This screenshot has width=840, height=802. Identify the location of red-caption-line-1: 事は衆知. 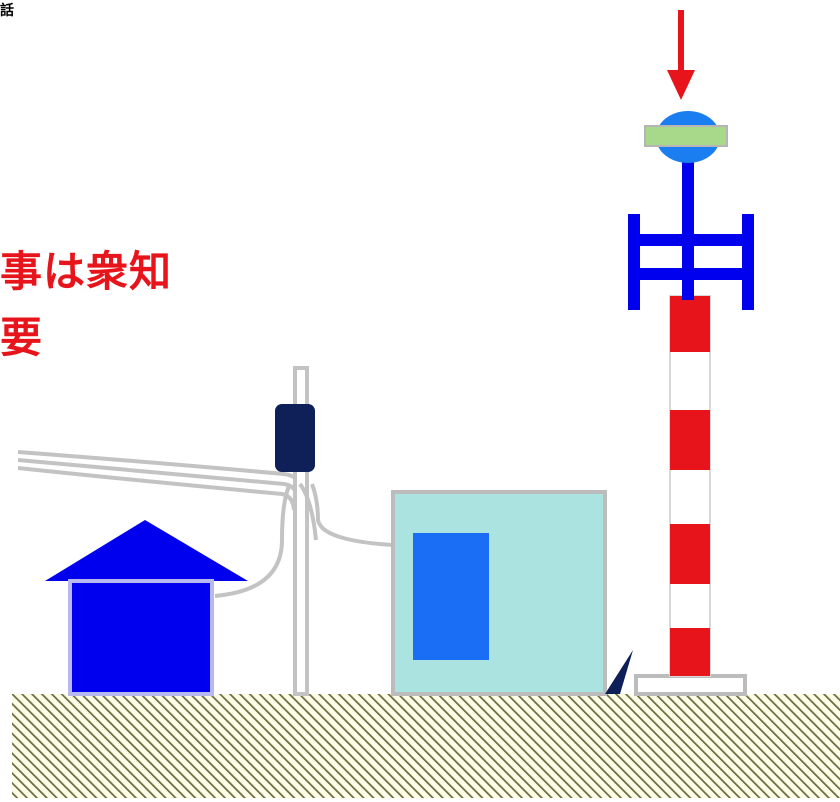
(86, 271).